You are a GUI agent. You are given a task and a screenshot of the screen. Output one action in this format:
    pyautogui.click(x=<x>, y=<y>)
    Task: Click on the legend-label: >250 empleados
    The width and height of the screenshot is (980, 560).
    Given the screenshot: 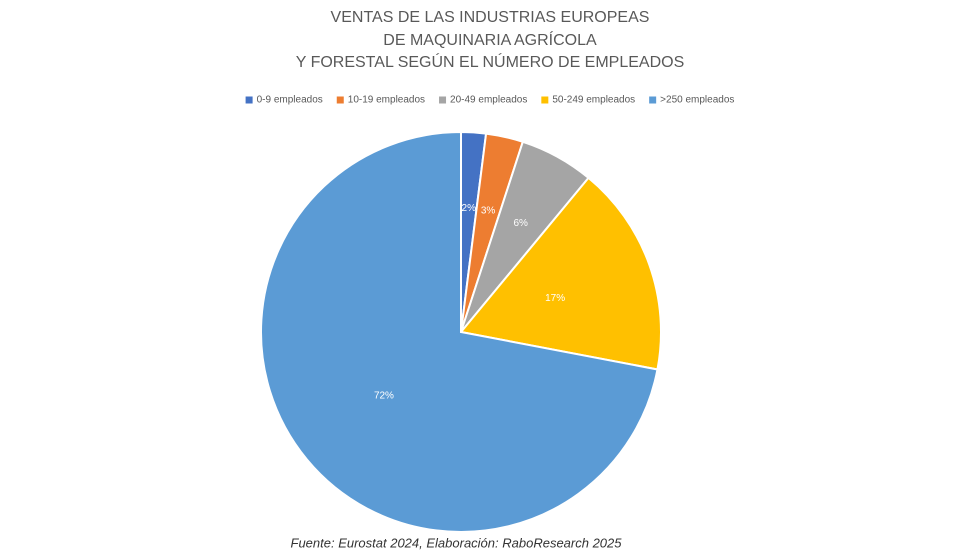 What is the action you would take?
    pyautogui.click(x=697, y=100)
    